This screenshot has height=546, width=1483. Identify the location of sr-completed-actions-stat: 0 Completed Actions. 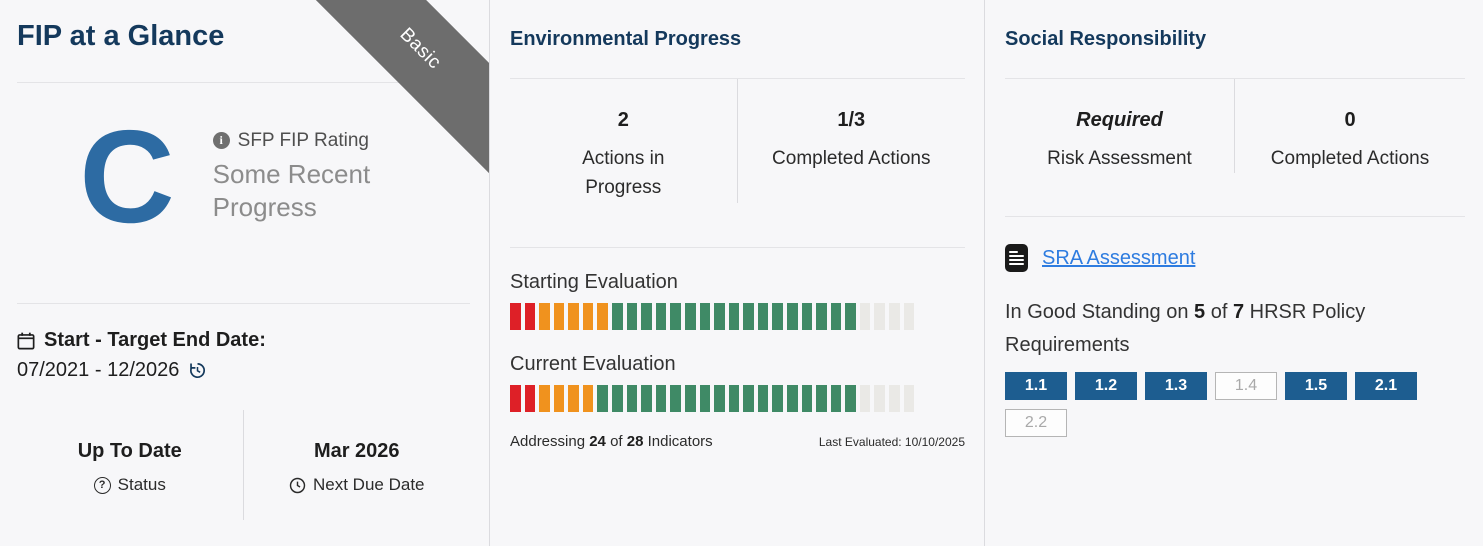
(1350, 126).